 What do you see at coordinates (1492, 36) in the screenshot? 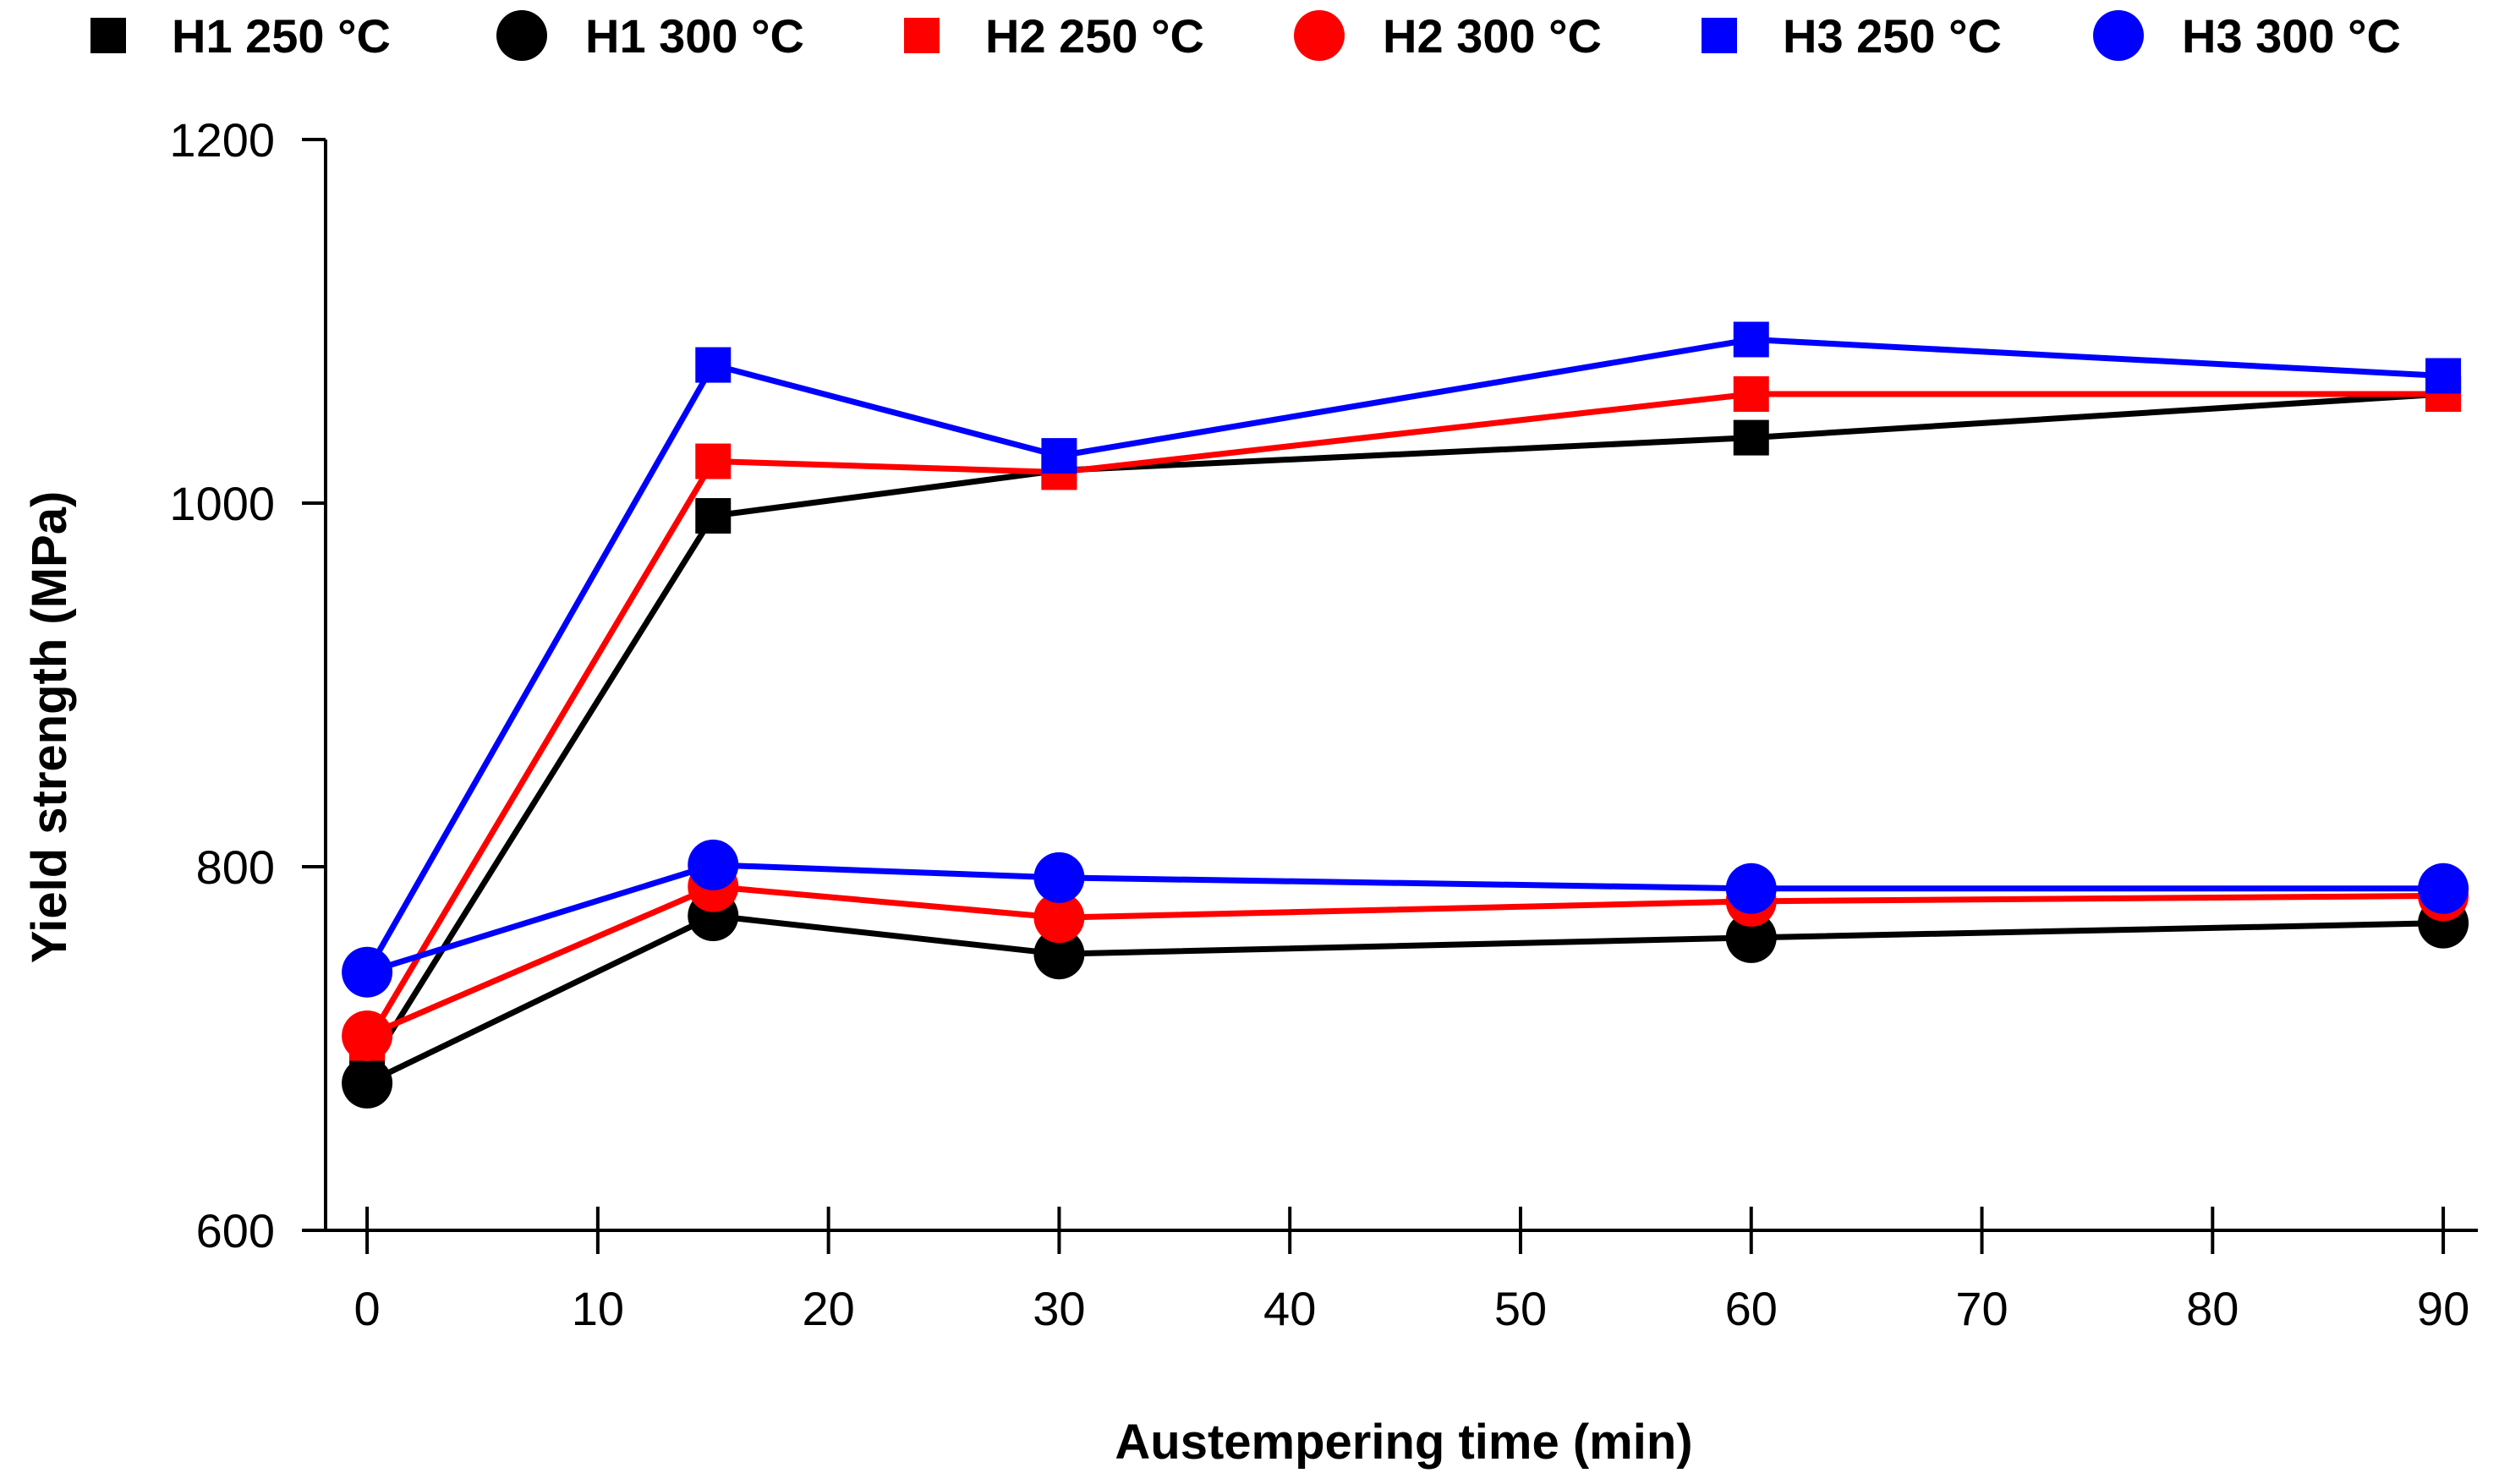
I see `legend-label: H2 300 °C` at bounding box center [1492, 36].